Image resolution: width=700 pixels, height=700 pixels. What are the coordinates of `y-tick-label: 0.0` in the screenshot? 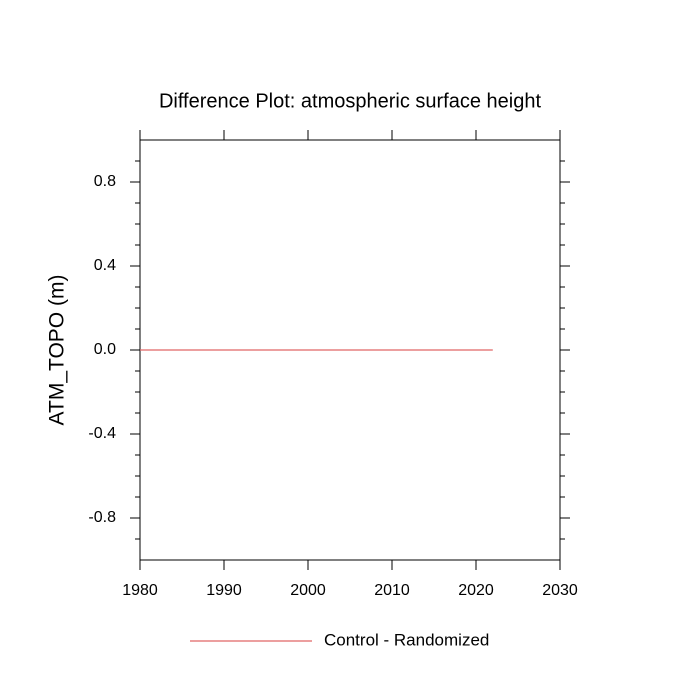 It's located at (105, 349).